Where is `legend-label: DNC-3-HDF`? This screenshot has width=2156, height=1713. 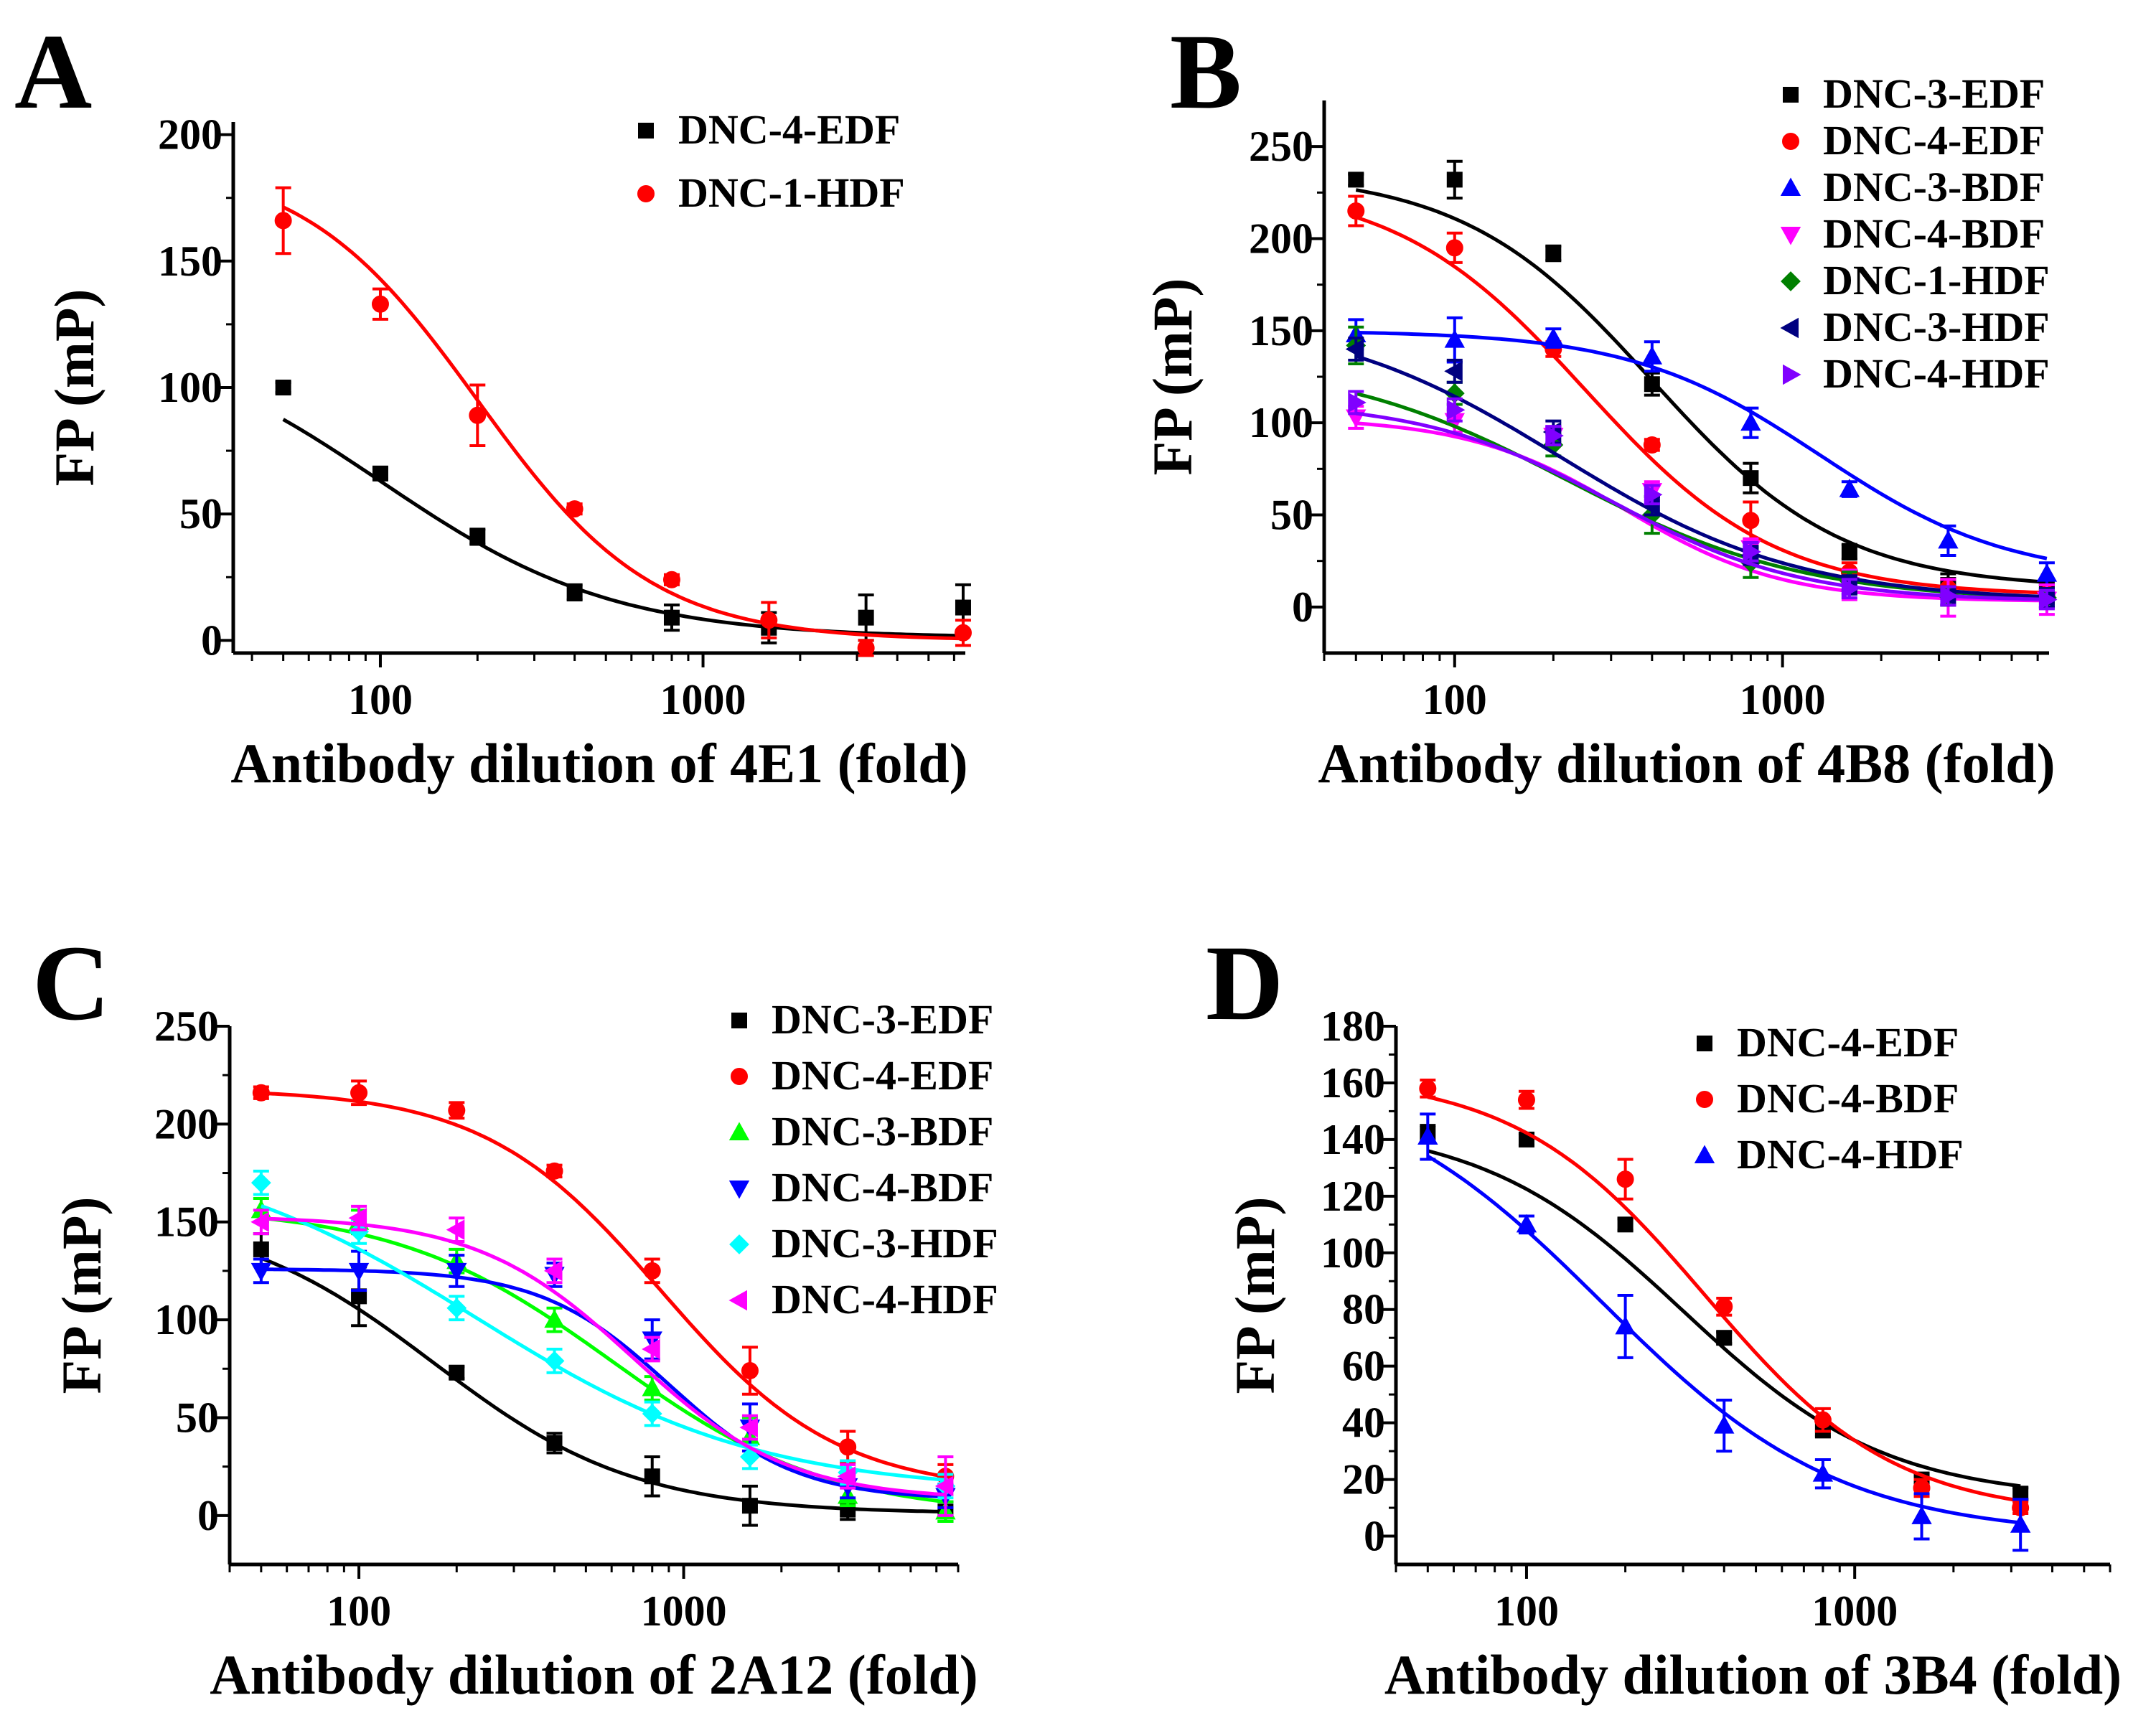
legend-label: DNC-3-HDF is located at coordinates (885, 1243).